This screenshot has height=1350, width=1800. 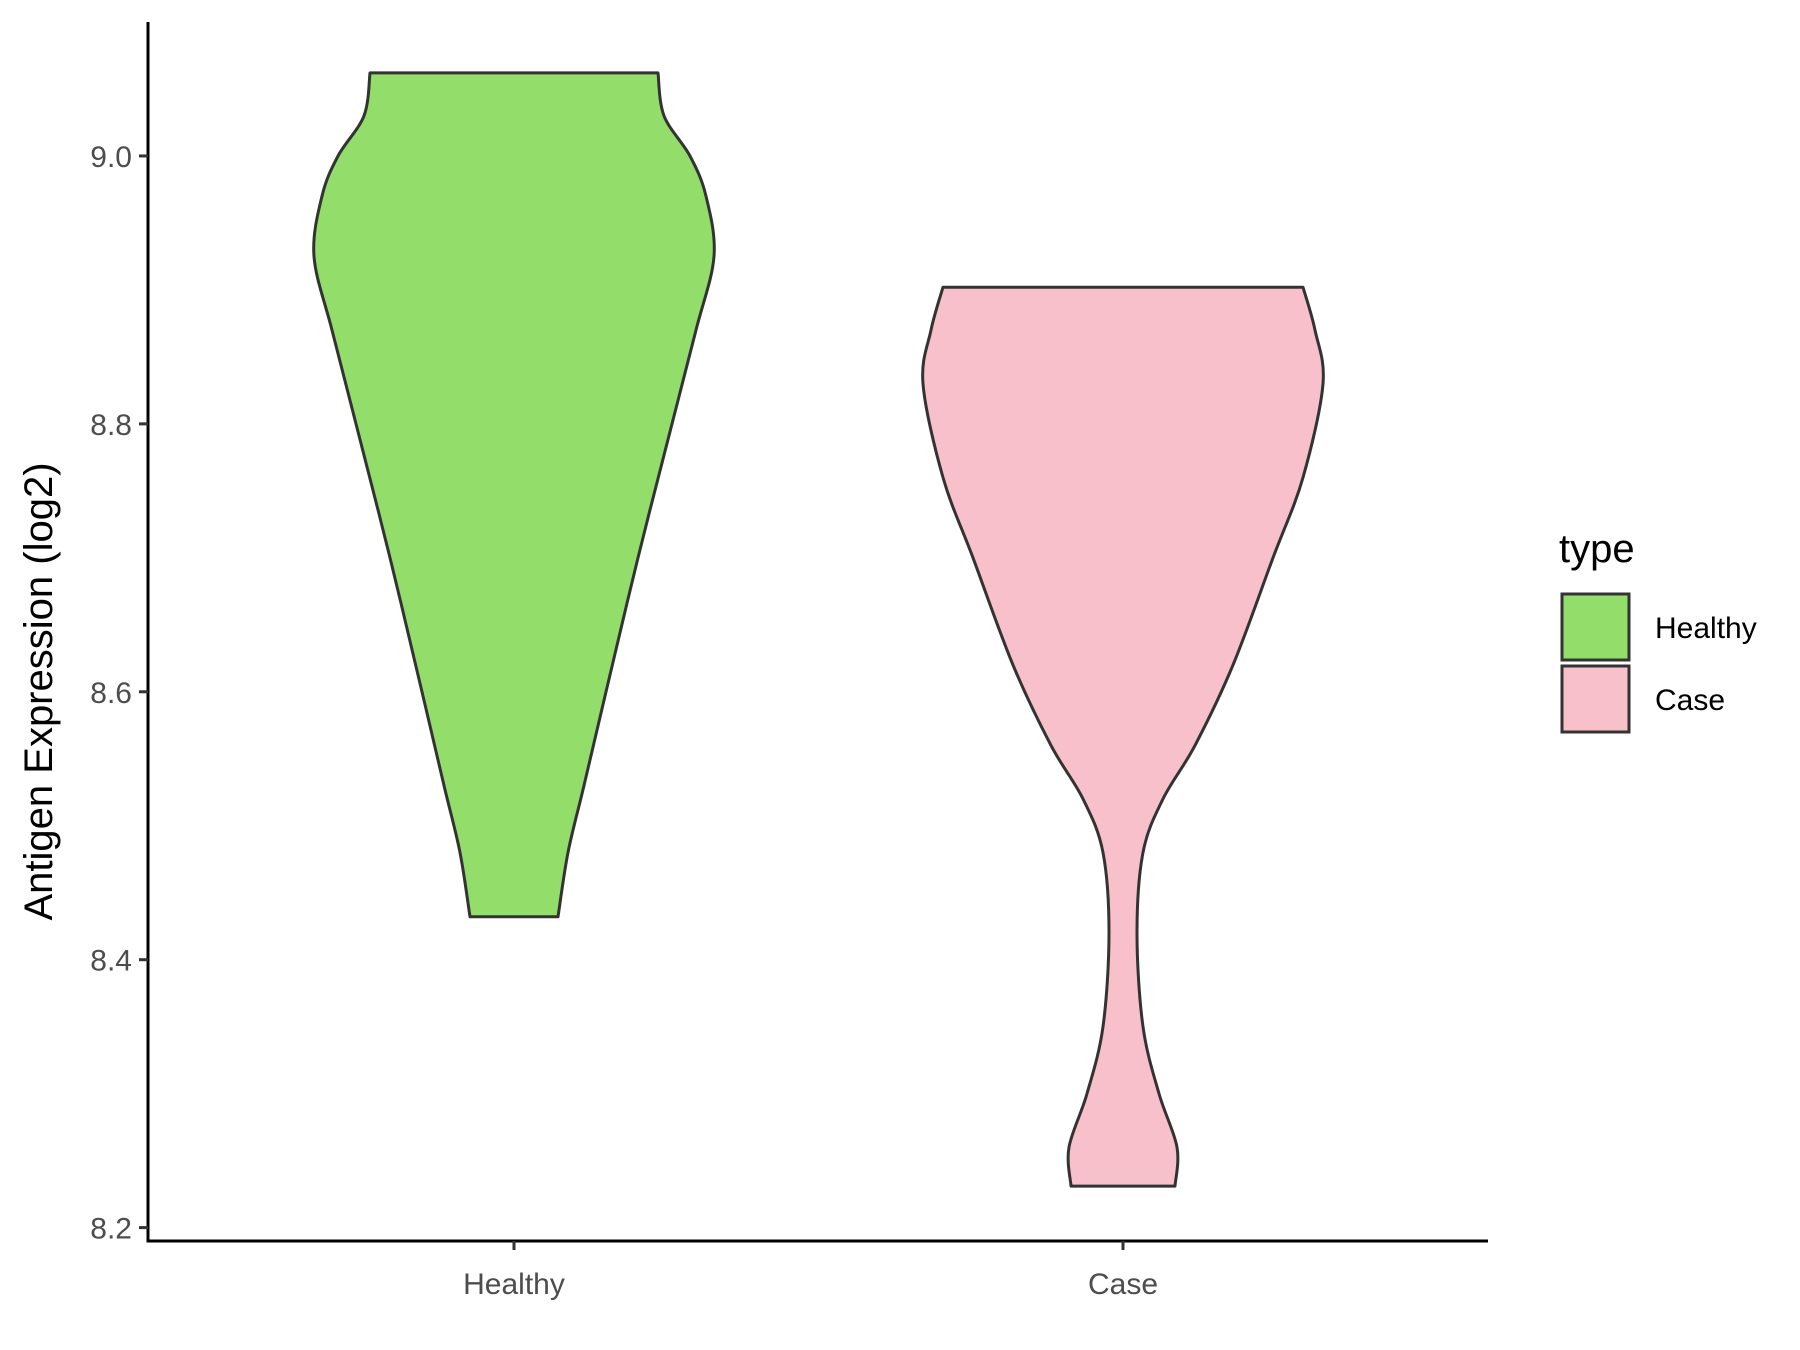 I want to click on y-tick-label: 9.0, so click(x=111, y=157).